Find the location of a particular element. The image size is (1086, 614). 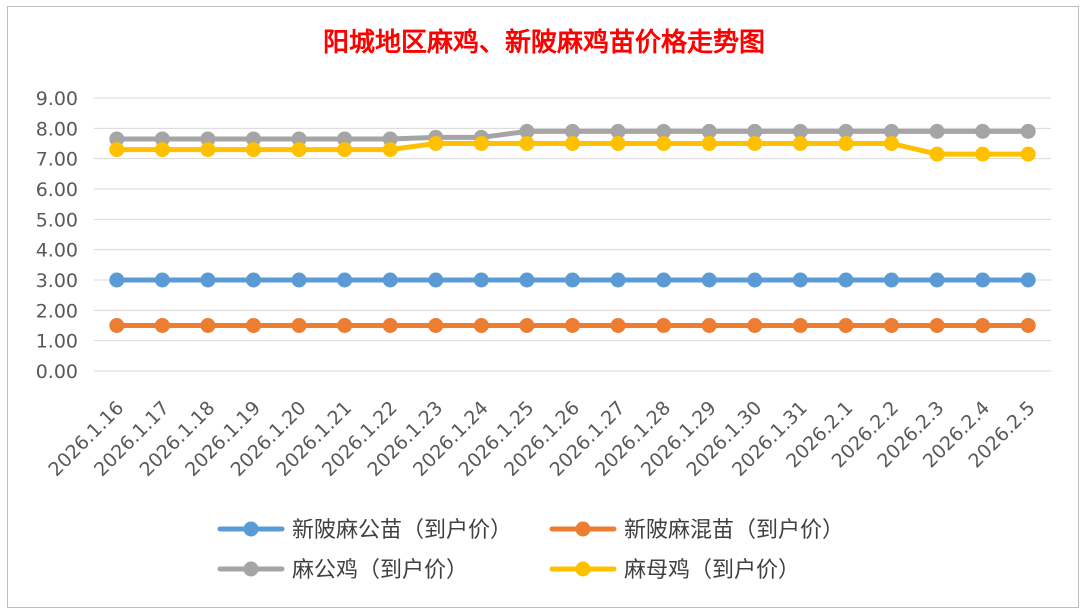

y-tick-label: 0.00 is located at coordinates (57, 372).